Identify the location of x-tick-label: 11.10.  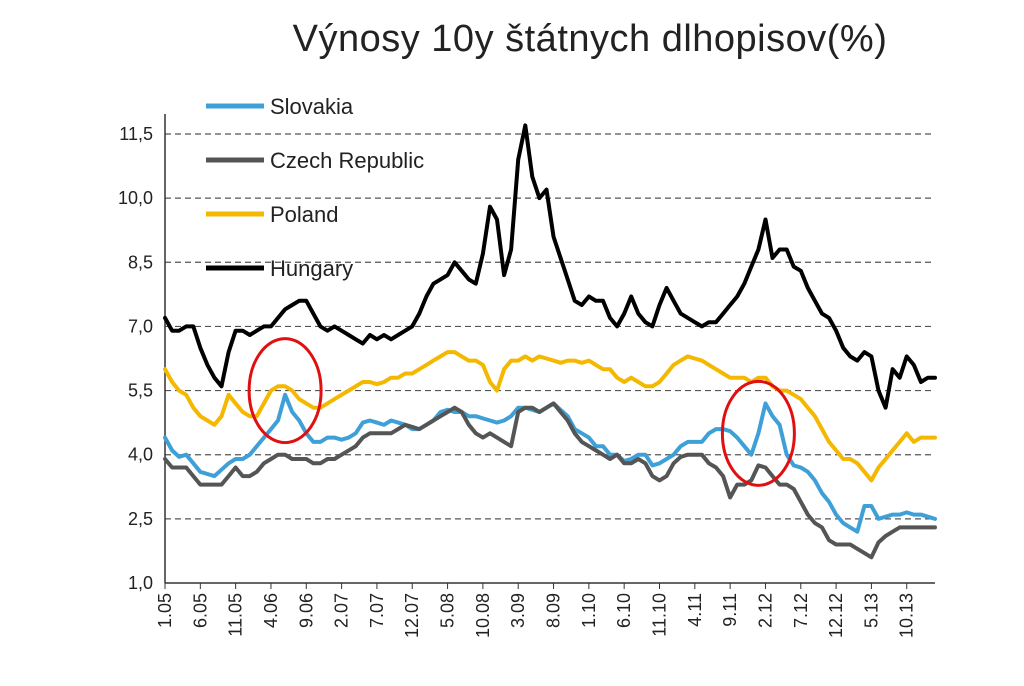
(659, 615).